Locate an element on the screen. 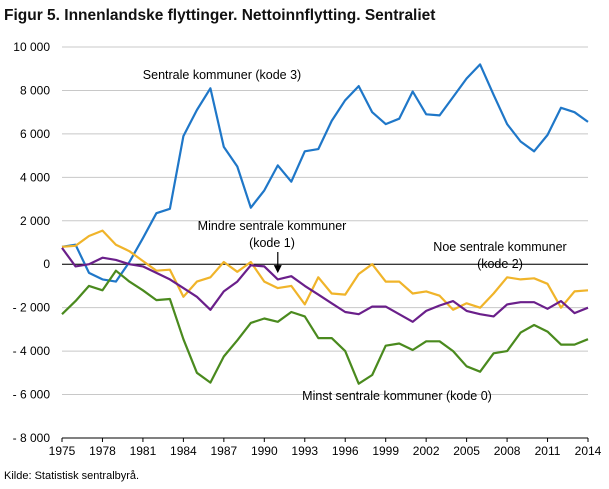 Image resolution: width=609 pixels, height=489 pixels. y-tick-label: 8 000 is located at coordinates (35, 90).